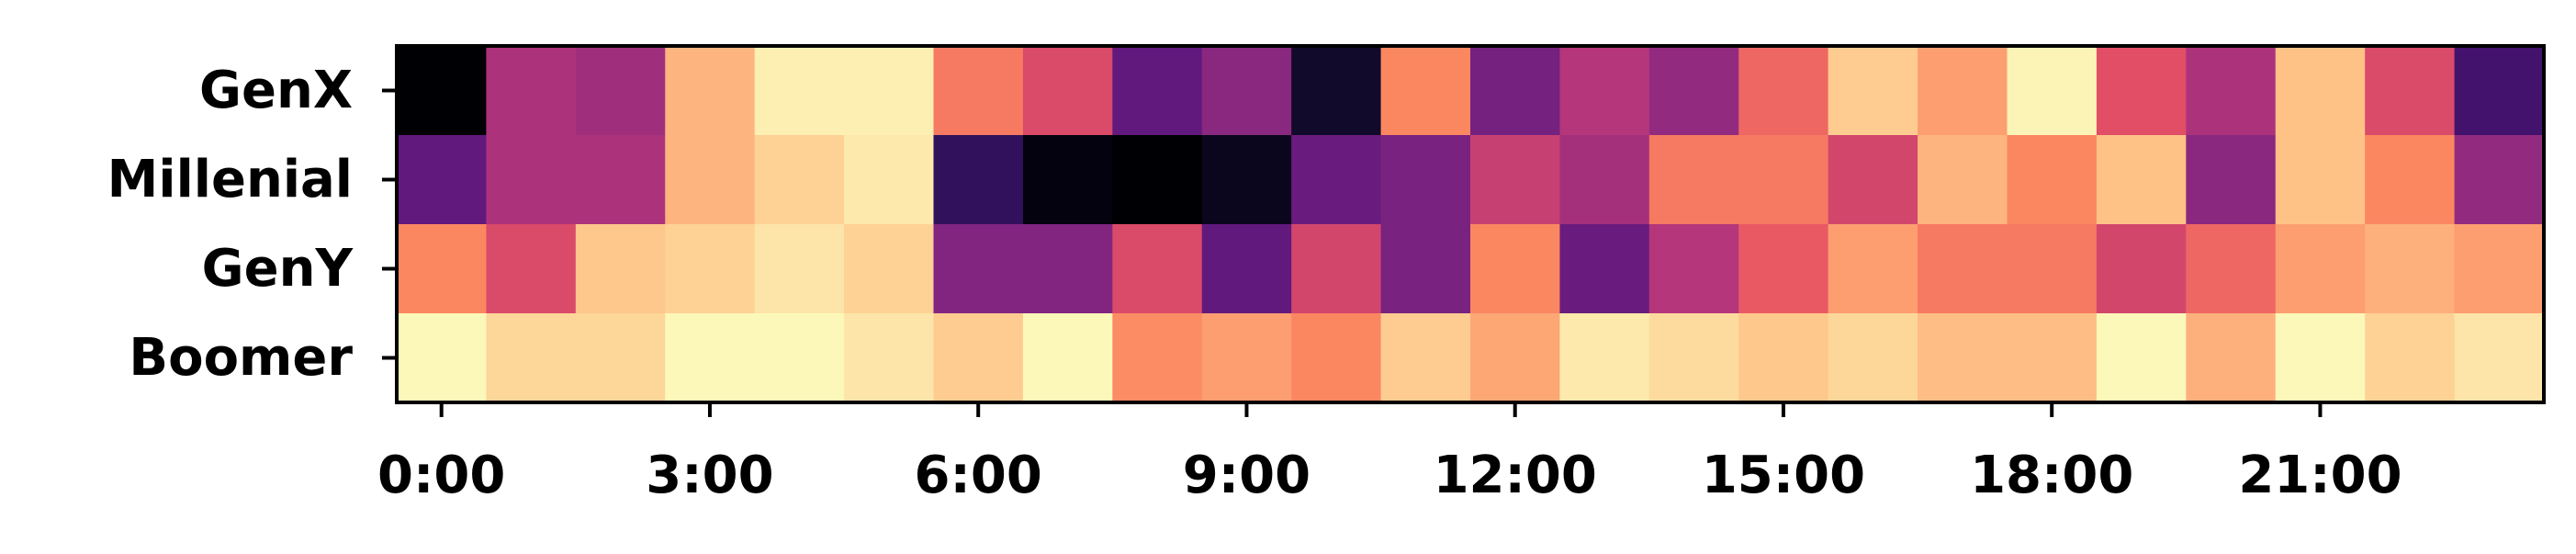 The image size is (2576, 554). Describe the element at coordinates (1246, 475) in the screenshot. I see `x-tick-label: 9:00` at that location.